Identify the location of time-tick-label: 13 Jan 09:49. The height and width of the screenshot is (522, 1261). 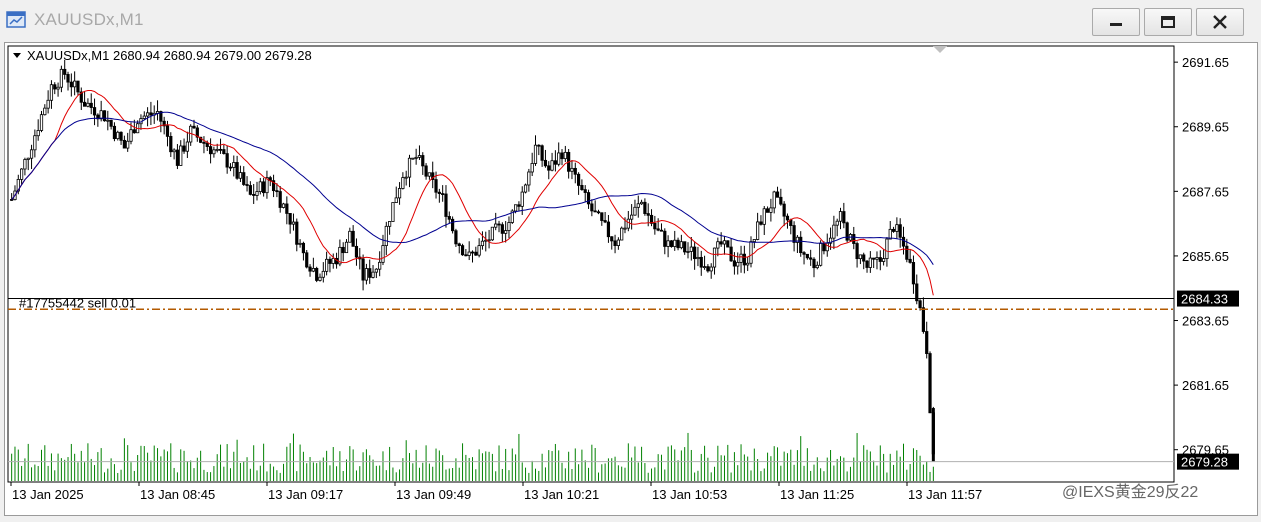
(433, 494).